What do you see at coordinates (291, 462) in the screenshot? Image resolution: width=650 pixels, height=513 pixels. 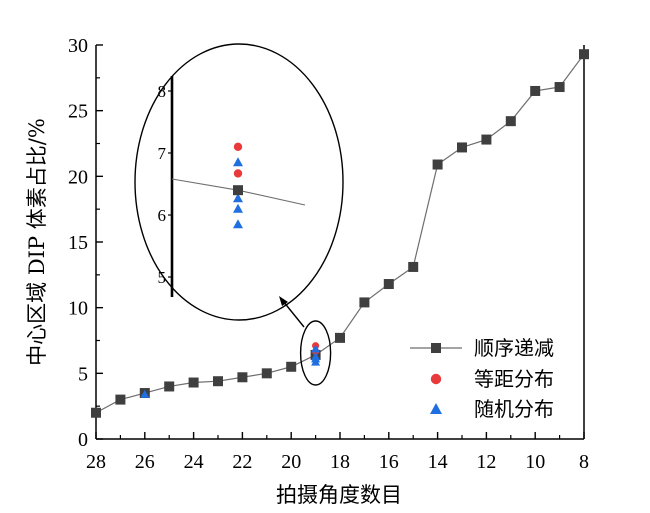 I see `x-tick-label: 20` at bounding box center [291, 462].